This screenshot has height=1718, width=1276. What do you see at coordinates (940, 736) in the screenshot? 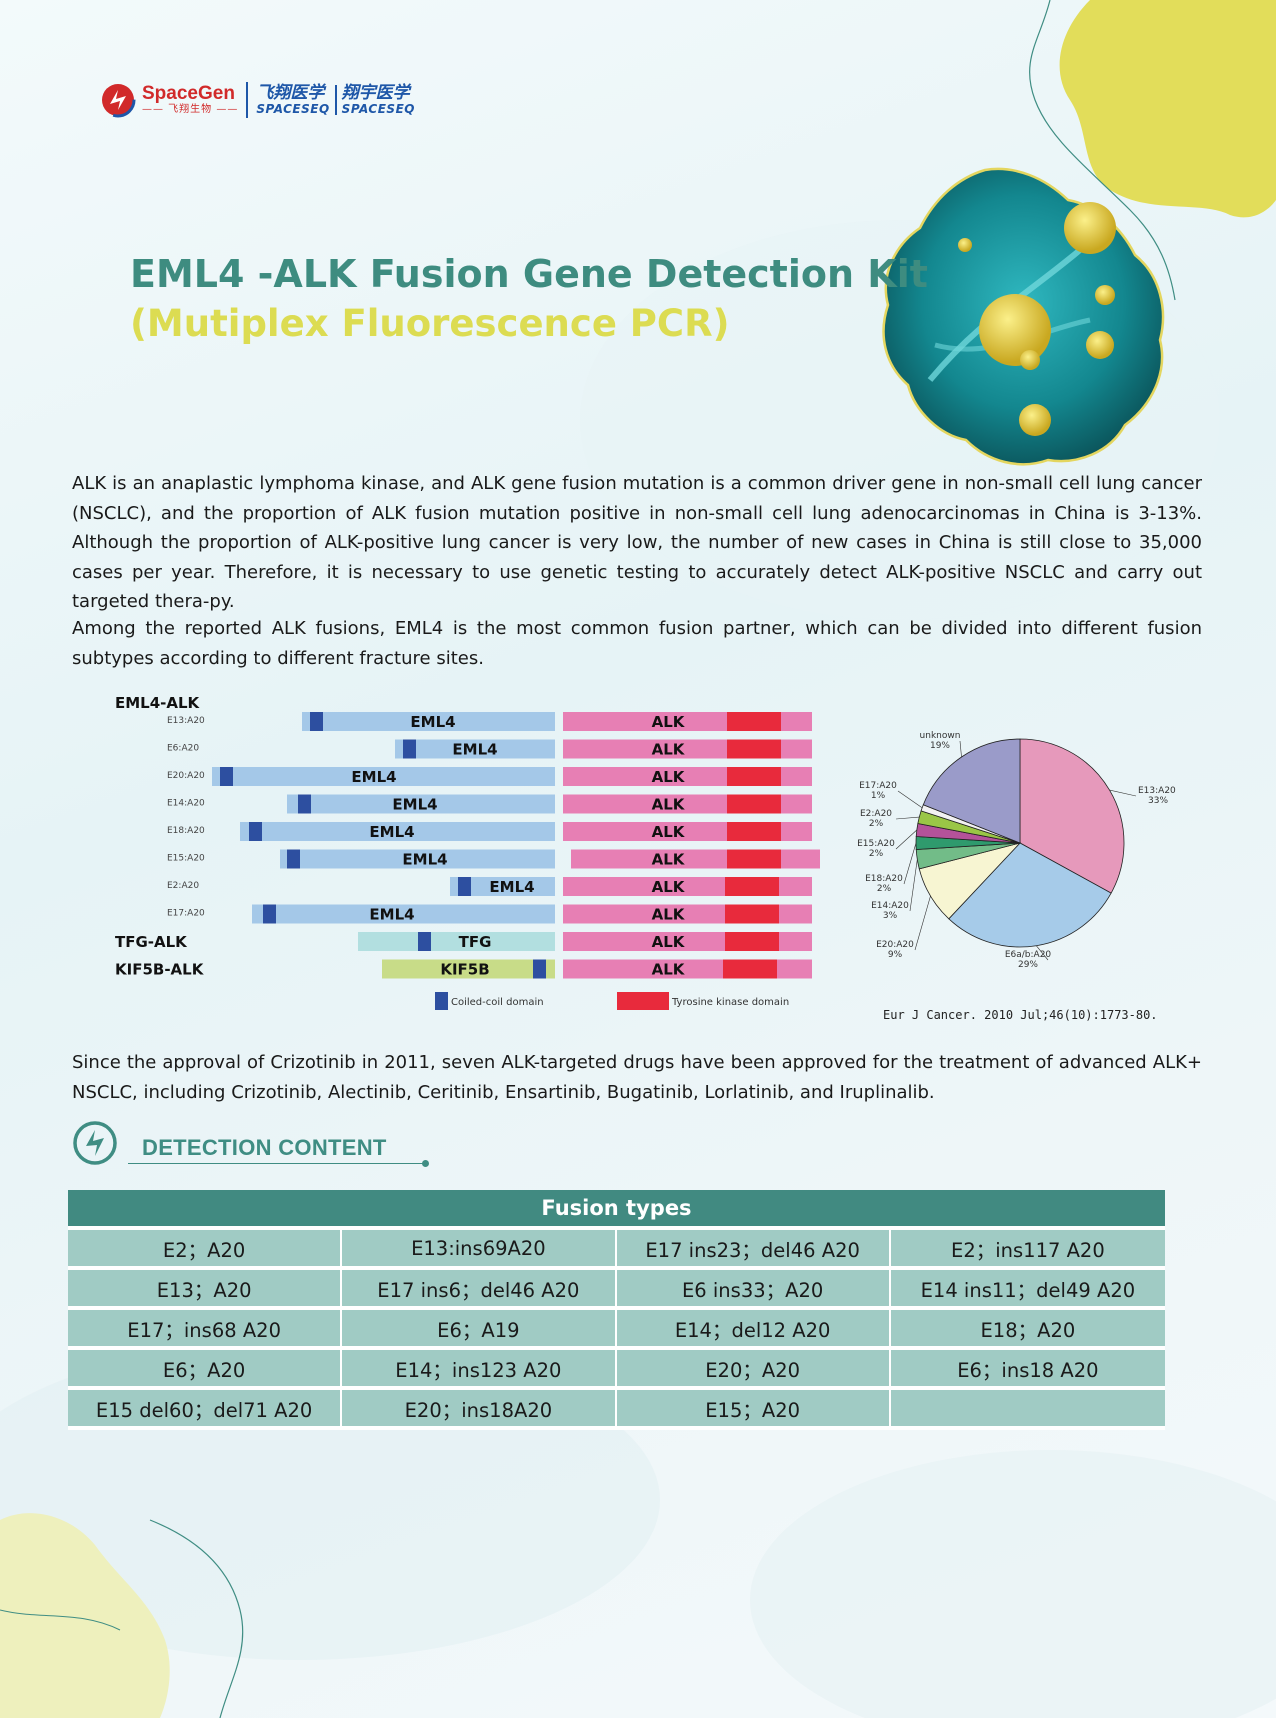
I see `pie-slice-label: unknown` at bounding box center [940, 736].